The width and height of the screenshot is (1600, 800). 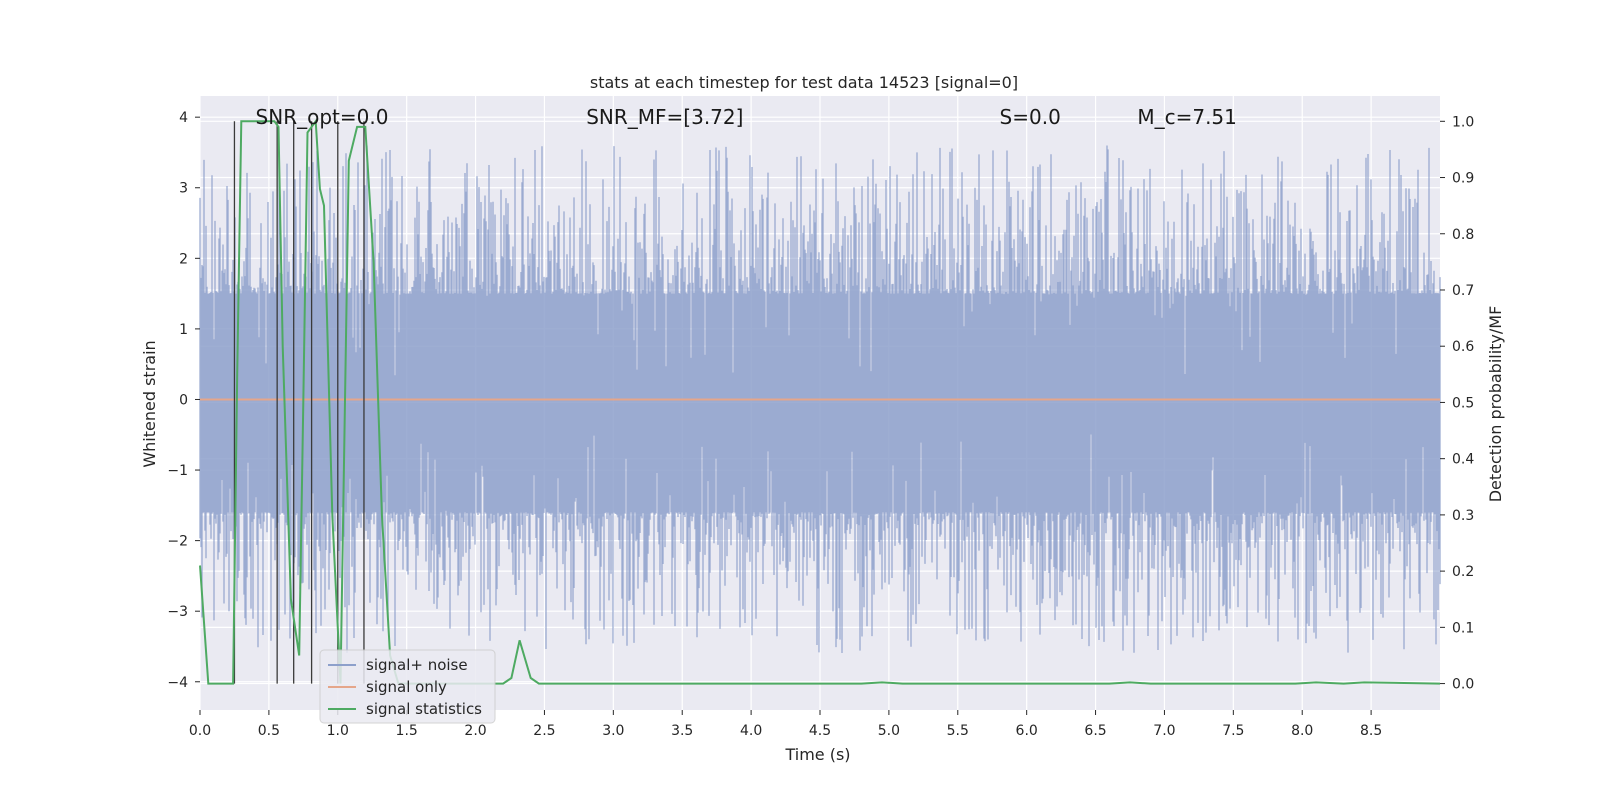 What do you see at coordinates (417, 665) in the screenshot?
I see `legend-entry: signal+ noise` at bounding box center [417, 665].